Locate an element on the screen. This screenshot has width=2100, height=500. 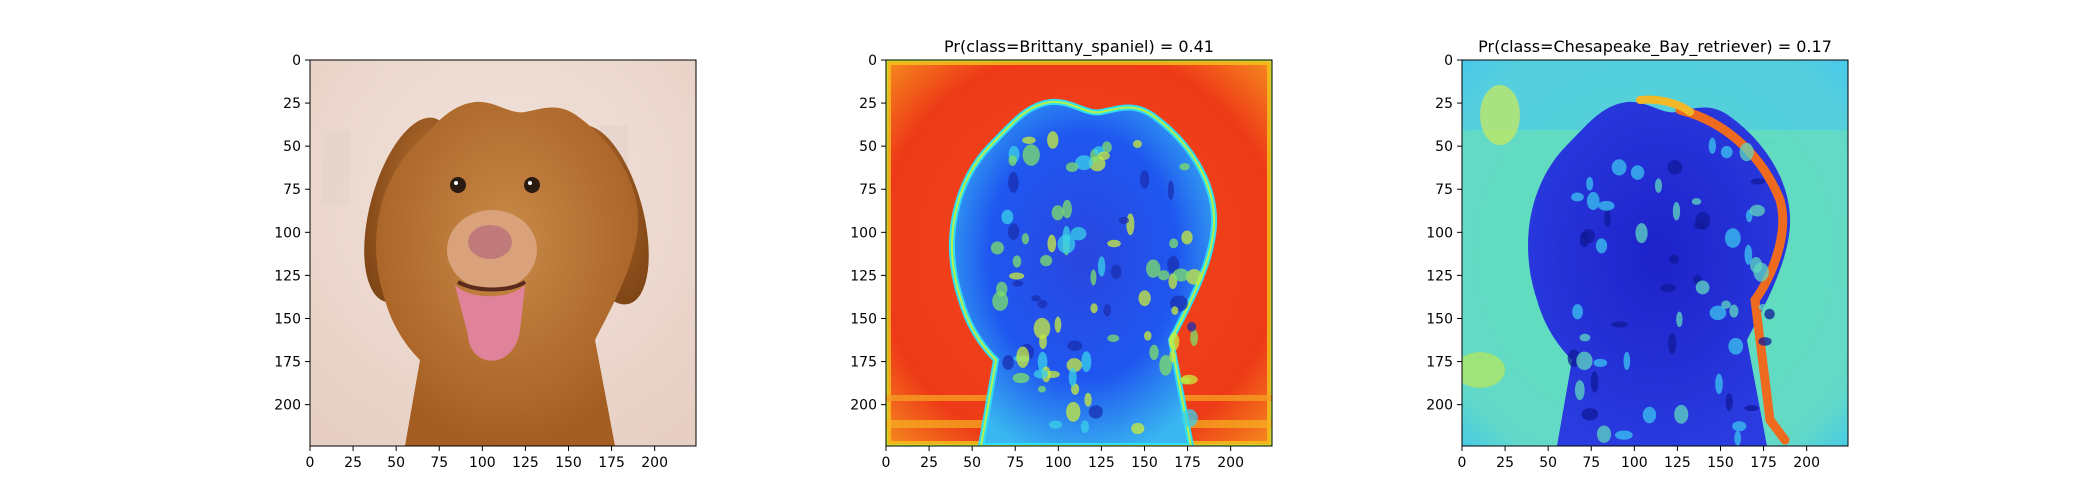
chesapeake-saliency-heatmap is located at coordinates (1655, 253).